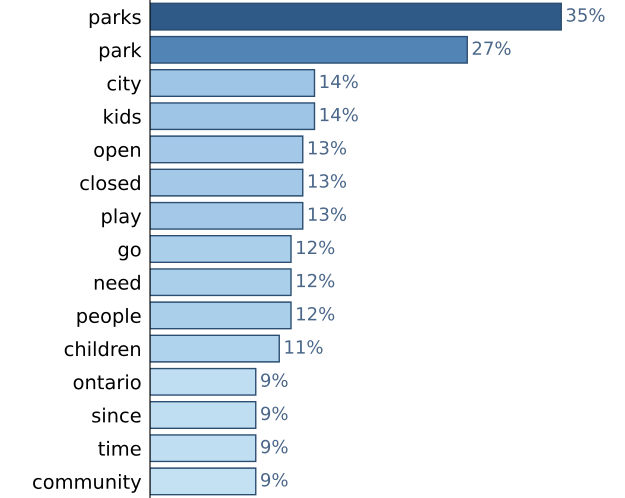  What do you see at coordinates (119, 448) in the screenshot?
I see `y-tick-label: time` at bounding box center [119, 448].